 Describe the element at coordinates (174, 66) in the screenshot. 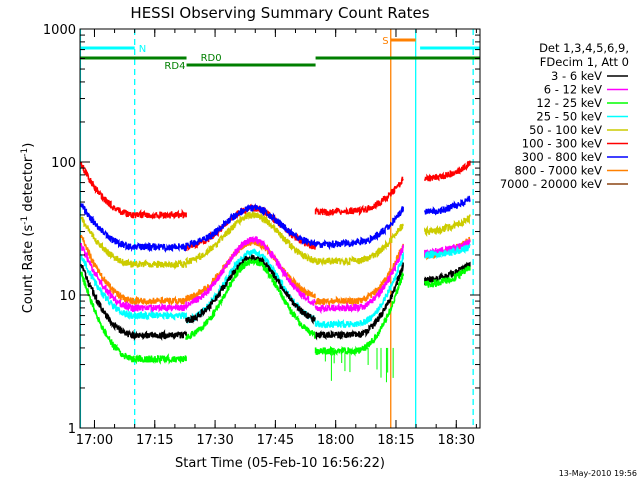

I see `flag-label: RD4` at that location.